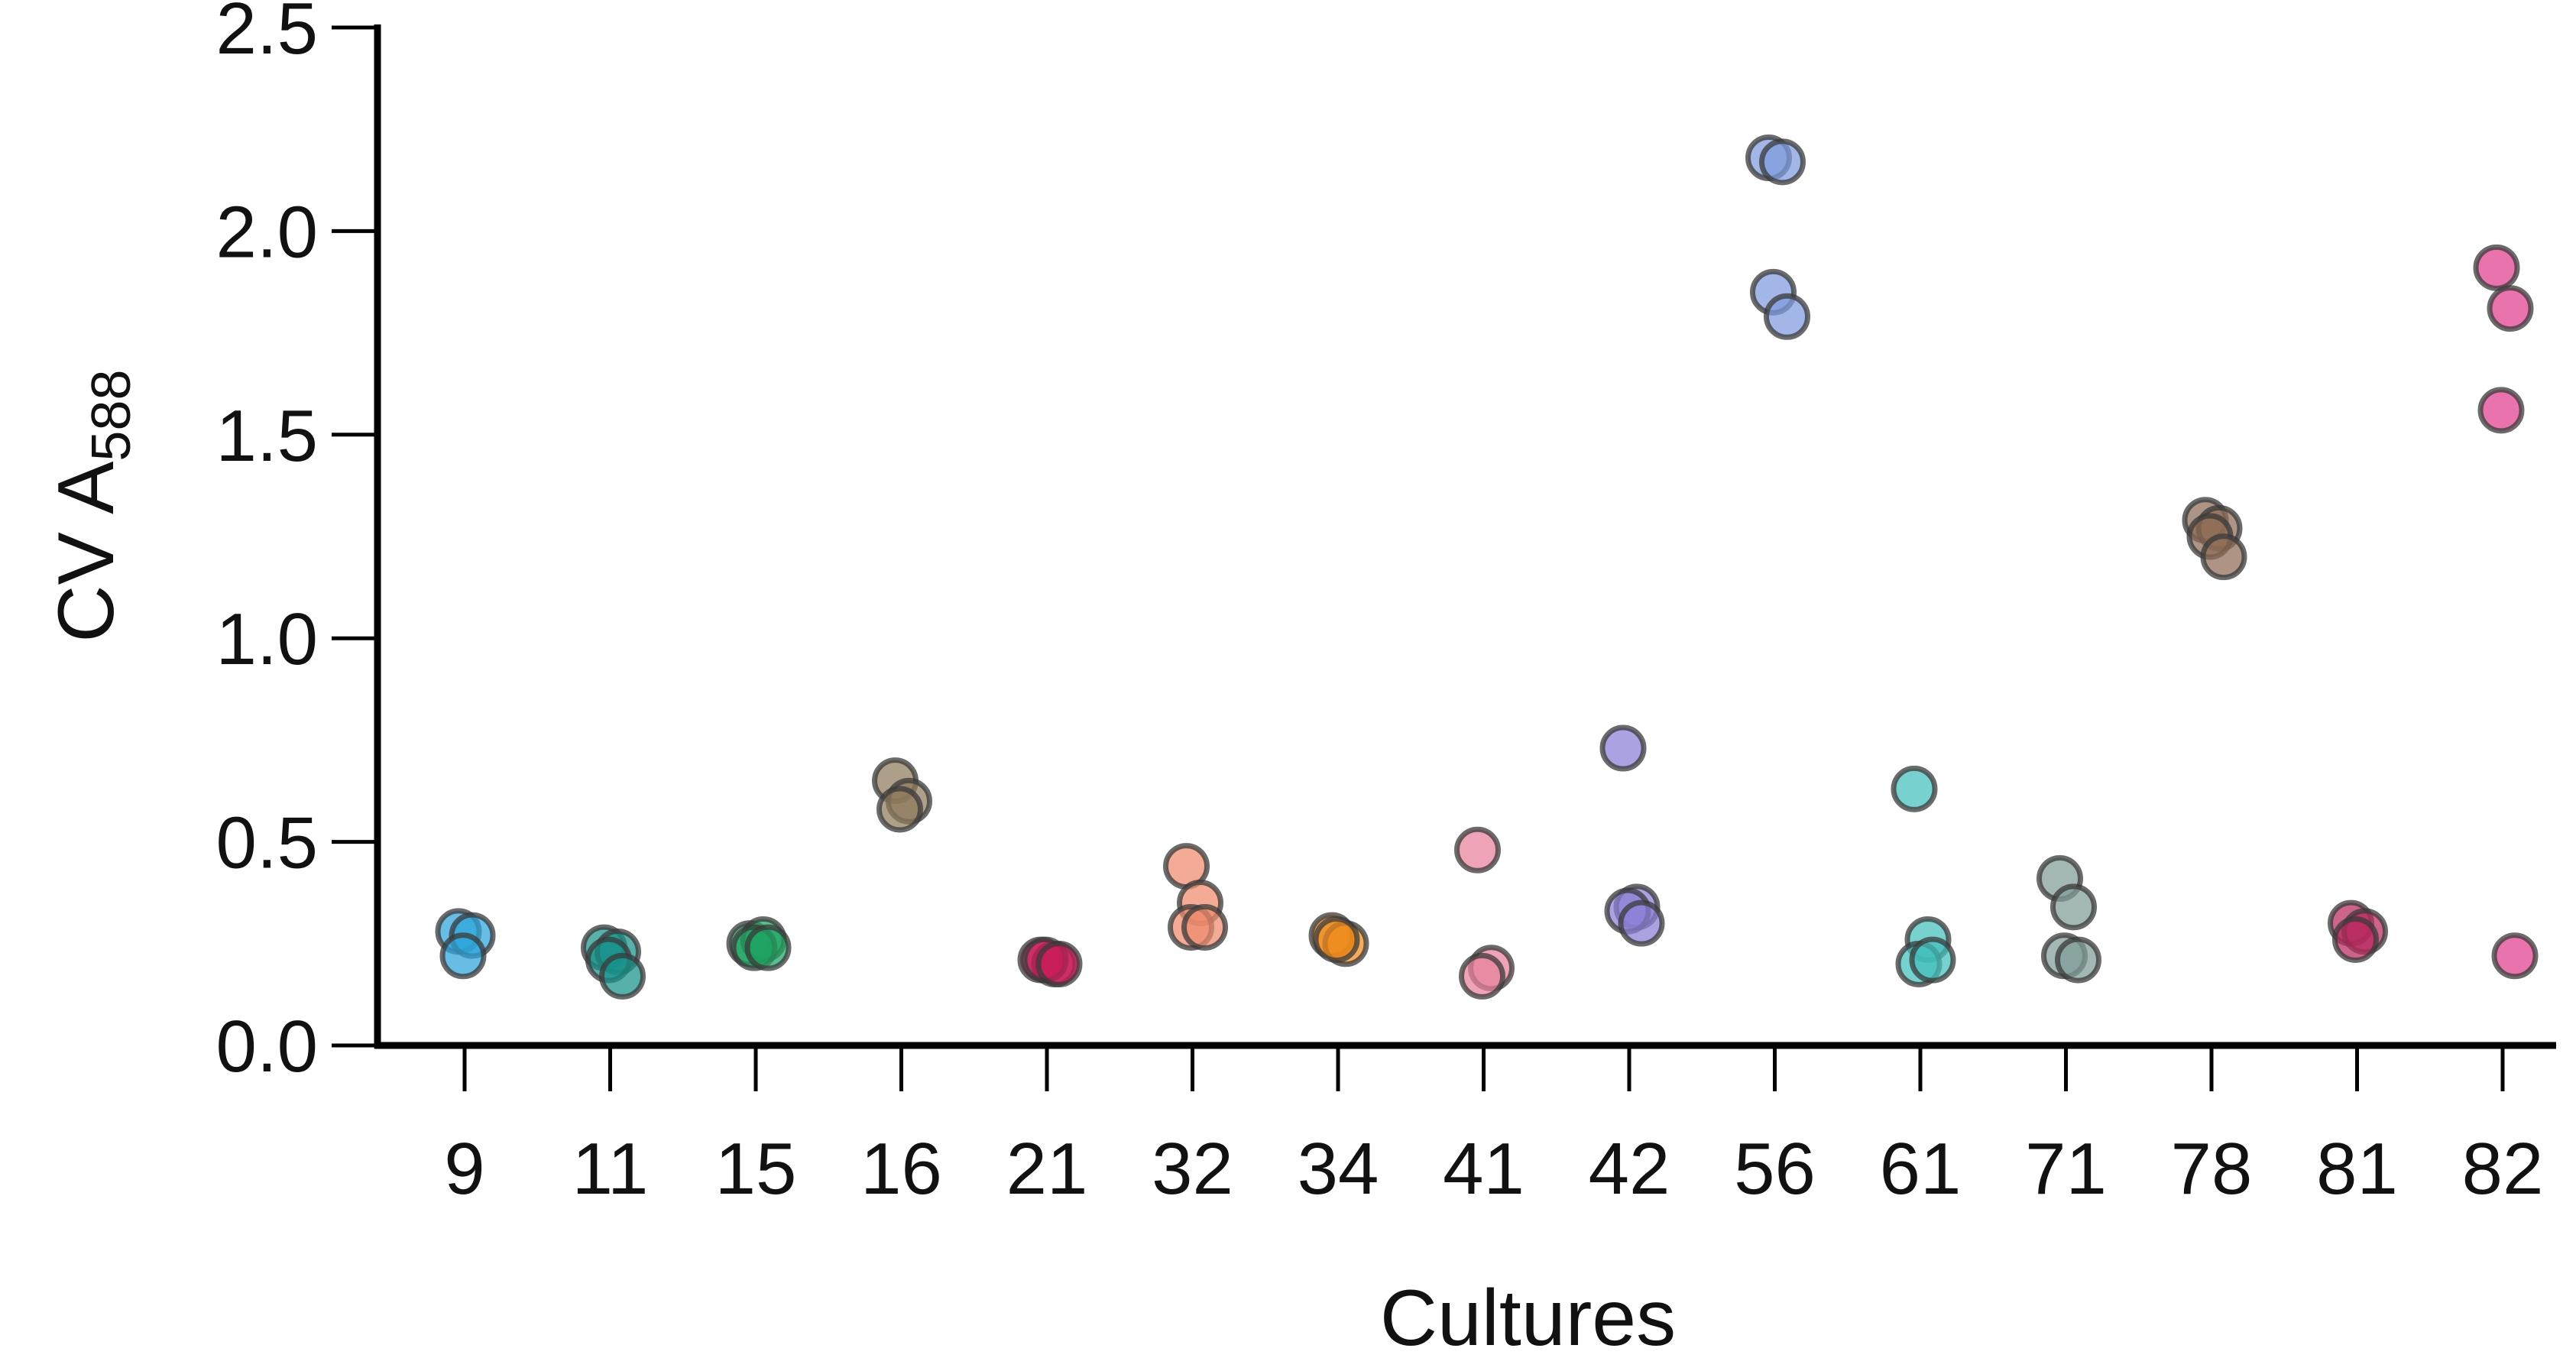 The width and height of the screenshot is (2576, 1371). What do you see at coordinates (267, 232) in the screenshot?
I see `y-tick-label: 2.0` at bounding box center [267, 232].